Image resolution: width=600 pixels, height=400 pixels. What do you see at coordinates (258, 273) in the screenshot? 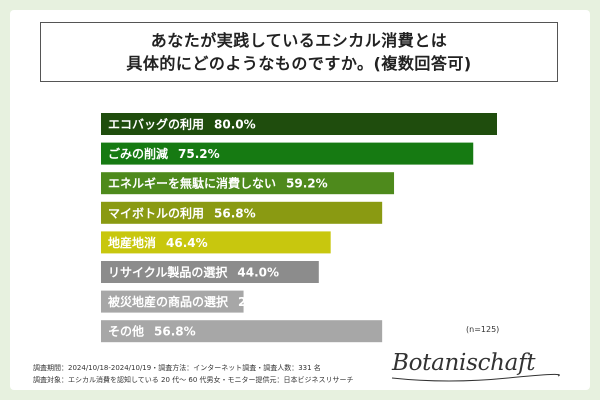
I see `bar-value-5: 44.0%` at bounding box center [258, 273].